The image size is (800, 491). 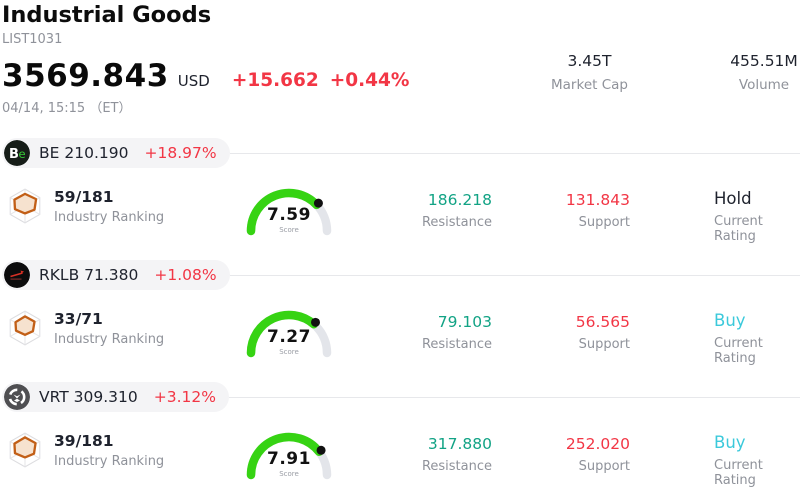 I want to click on ticker-pill-rklb: RKLB 71.380 +1.08%, so click(x=116, y=275).